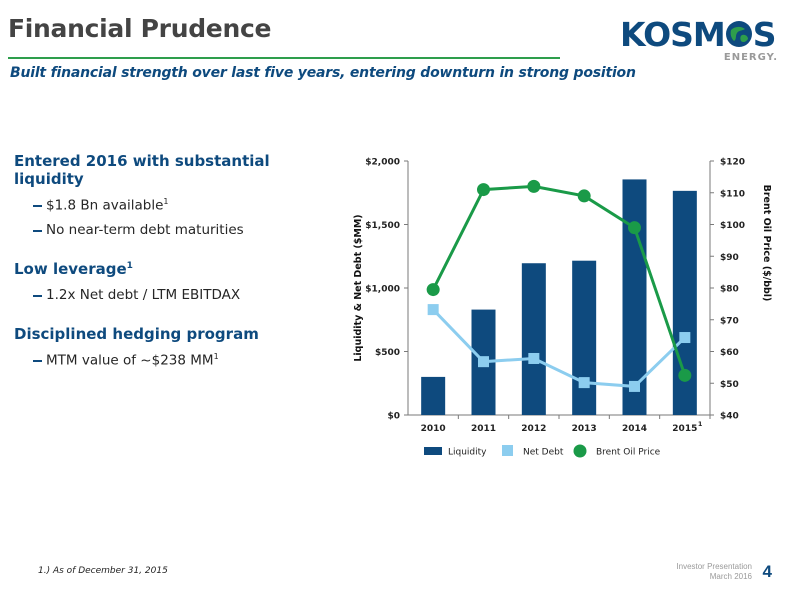 The image size is (800, 600). I want to click on y-tick-label-left: $0, so click(393, 417).